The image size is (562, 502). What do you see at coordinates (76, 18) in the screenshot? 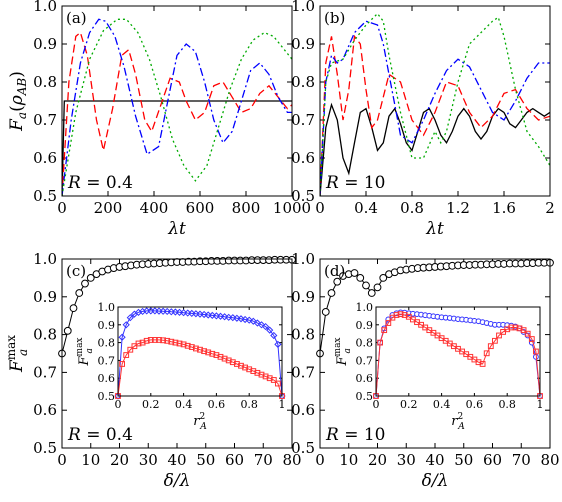
I see `panel-label: (a)` at bounding box center [76, 18].